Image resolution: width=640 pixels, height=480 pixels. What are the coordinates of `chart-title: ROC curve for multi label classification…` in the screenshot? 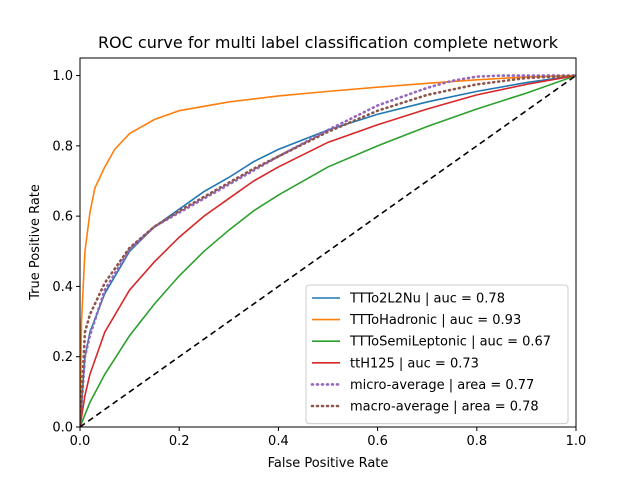 It's located at (328, 42).